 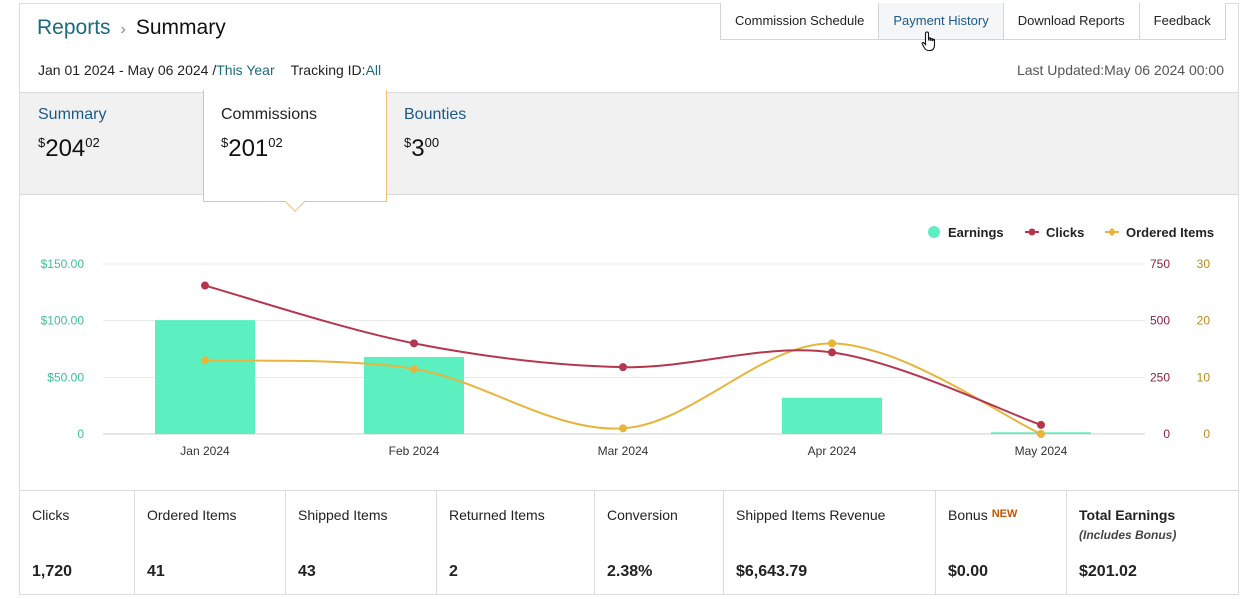 I want to click on y-right-items-tick-label: 30, so click(x=1204, y=264).